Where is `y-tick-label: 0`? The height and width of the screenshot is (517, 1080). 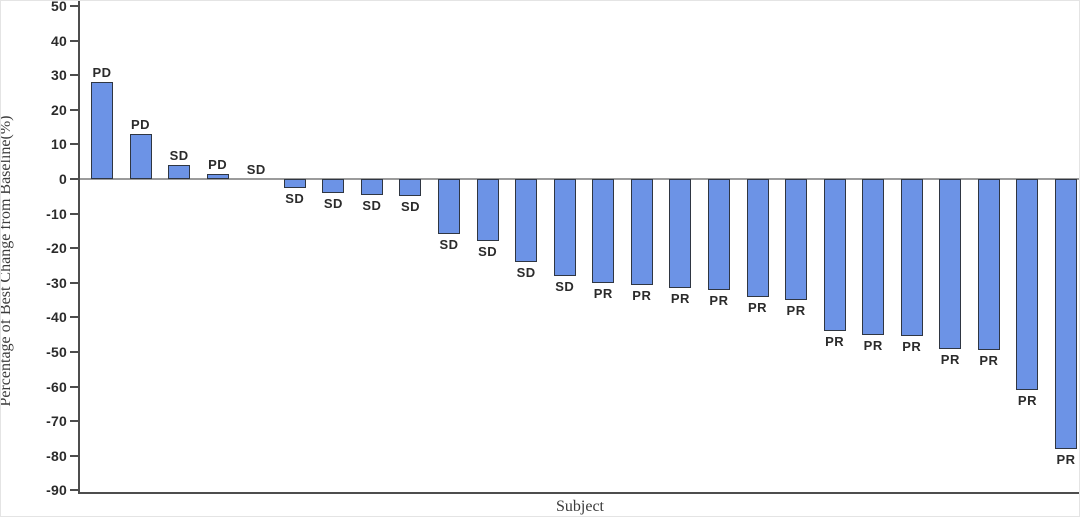
y-tick-label: 0 is located at coordinates (63, 179).